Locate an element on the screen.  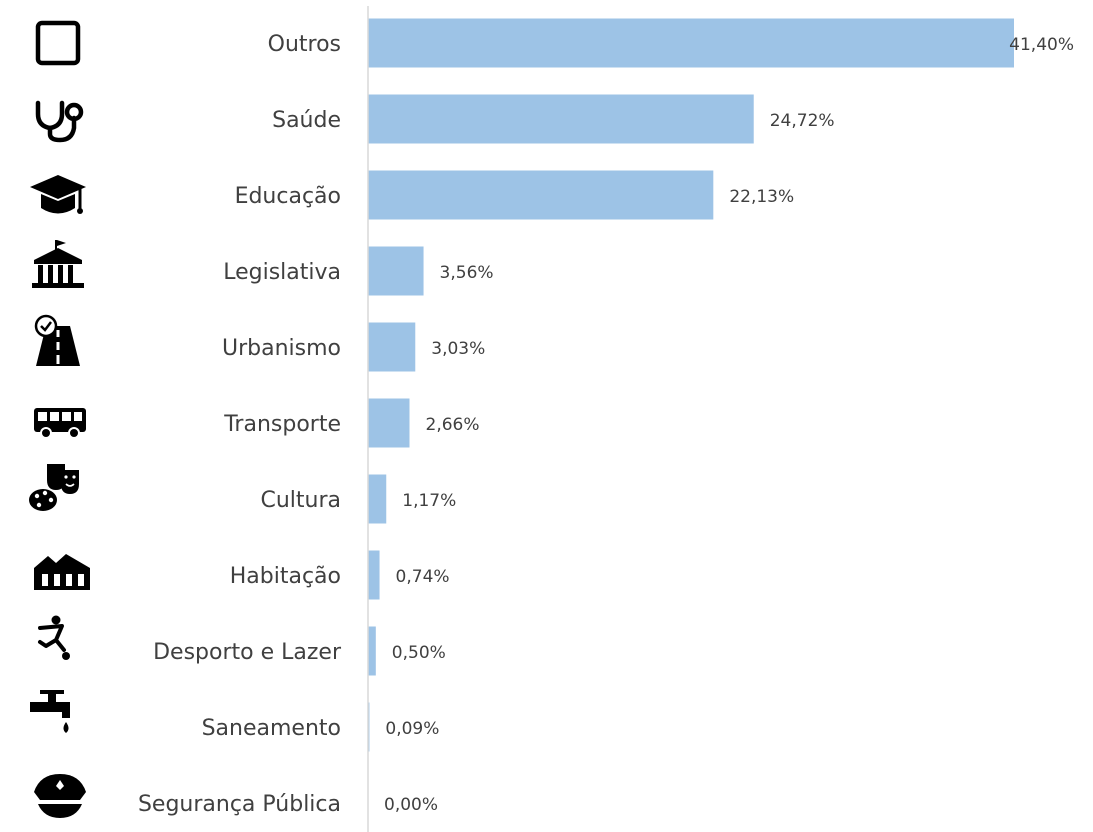
value-label-outros: 41,40% is located at coordinates (1041, 45).